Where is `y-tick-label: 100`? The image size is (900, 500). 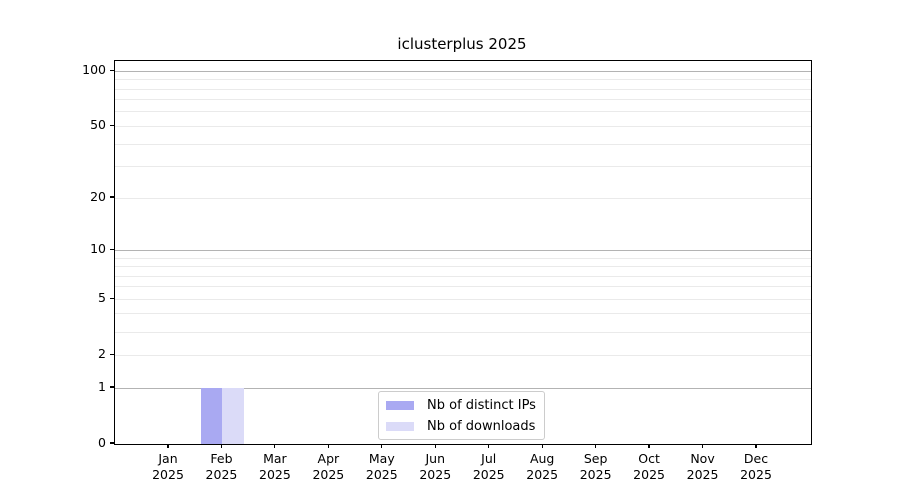
y-tick-label: 100 is located at coordinates (94, 70).